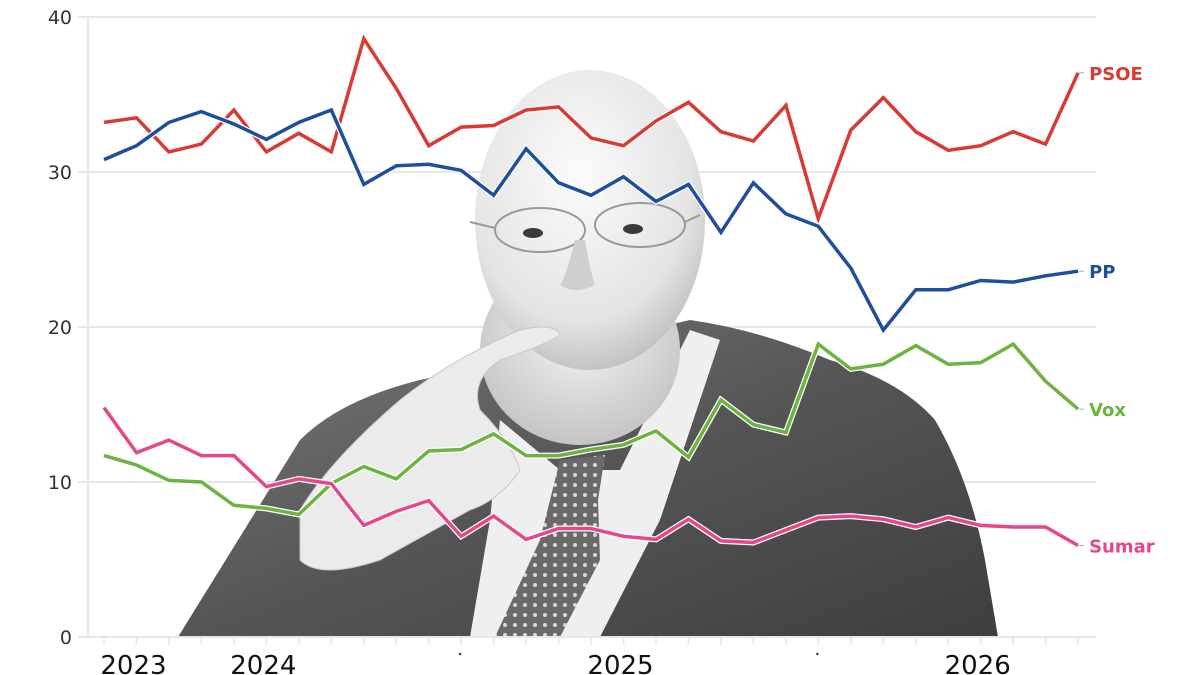  I want to click on y-axis: 0 10 20 30 40, so click(60, 328).